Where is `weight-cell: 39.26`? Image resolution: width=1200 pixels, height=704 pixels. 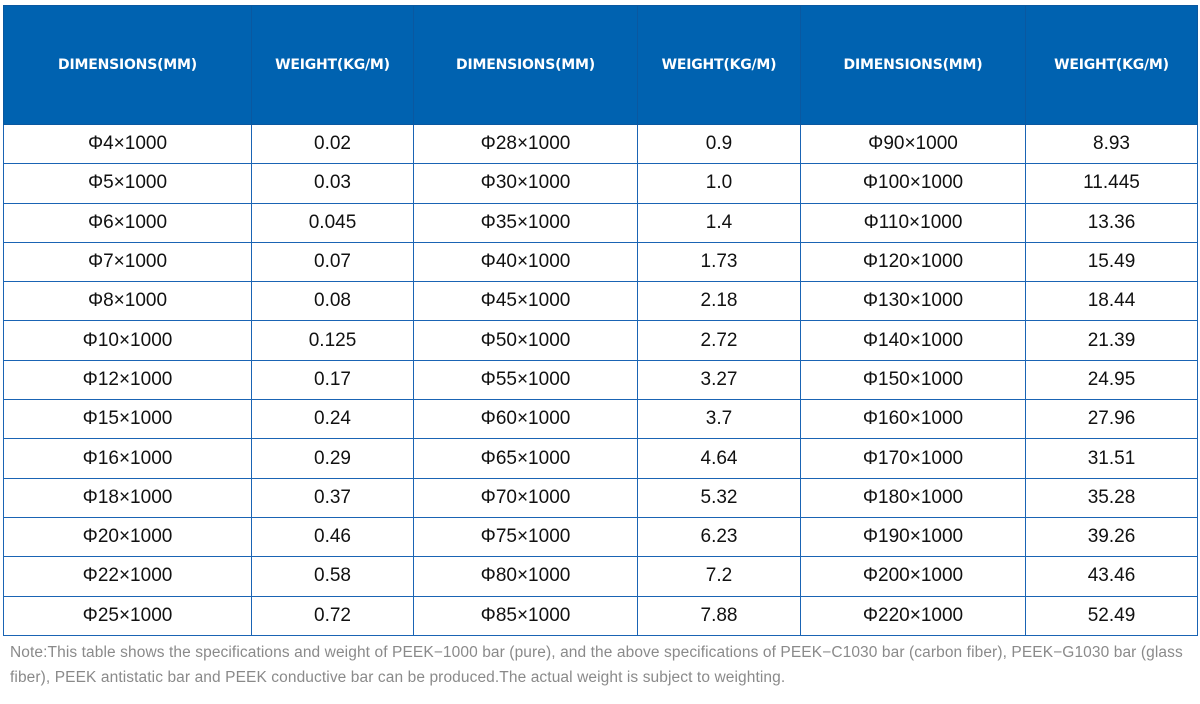
weight-cell: 39.26 is located at coordinates (1111, 537).